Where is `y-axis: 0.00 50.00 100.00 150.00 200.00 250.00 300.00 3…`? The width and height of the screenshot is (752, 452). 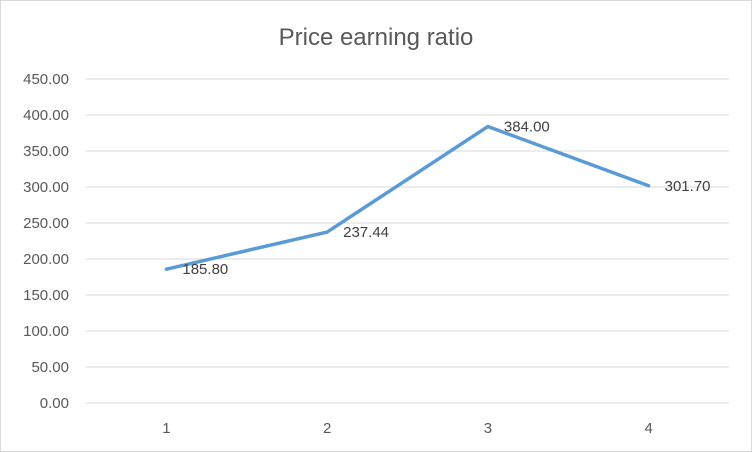
y-axis: 0.00 50.00 100.00 150.00 200.00 250.00 300.00 3… is located at coordinates (46, 241).